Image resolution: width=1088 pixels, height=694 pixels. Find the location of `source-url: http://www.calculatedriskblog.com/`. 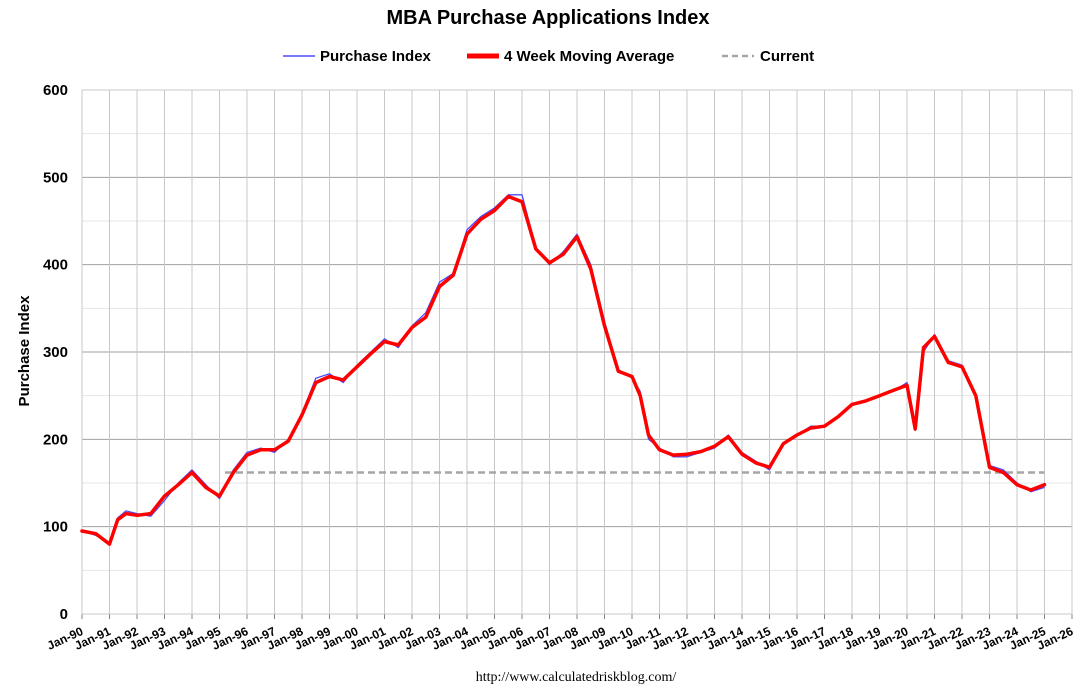

source-url: http://www.calculatedriskblog.com/ is located at coordinates (576, 677).